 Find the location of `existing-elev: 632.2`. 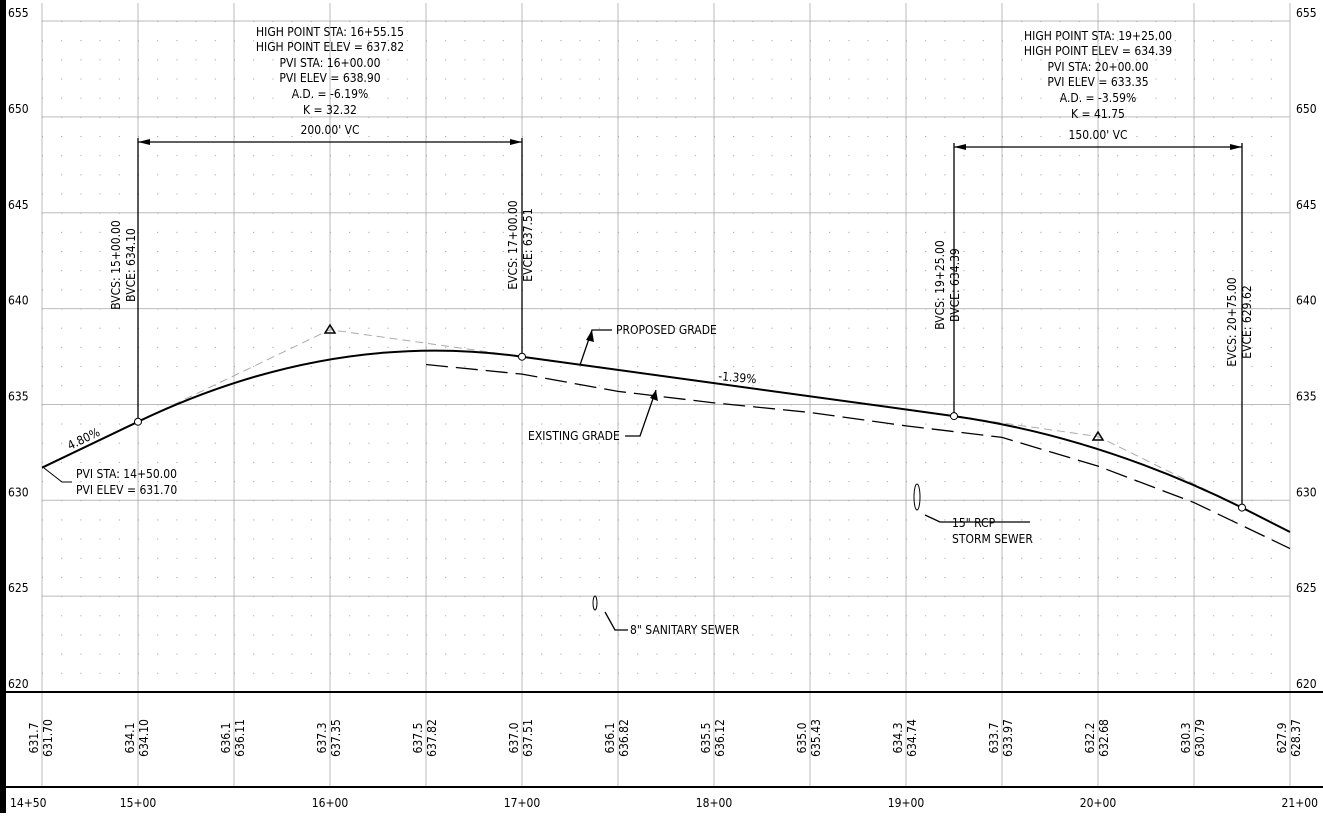

existing-elev: 632.2 is located at coordinates (1090, 738).